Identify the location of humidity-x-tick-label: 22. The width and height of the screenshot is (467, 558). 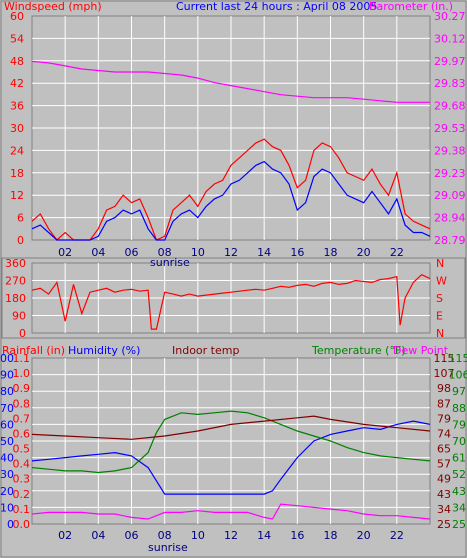
(397, 535).